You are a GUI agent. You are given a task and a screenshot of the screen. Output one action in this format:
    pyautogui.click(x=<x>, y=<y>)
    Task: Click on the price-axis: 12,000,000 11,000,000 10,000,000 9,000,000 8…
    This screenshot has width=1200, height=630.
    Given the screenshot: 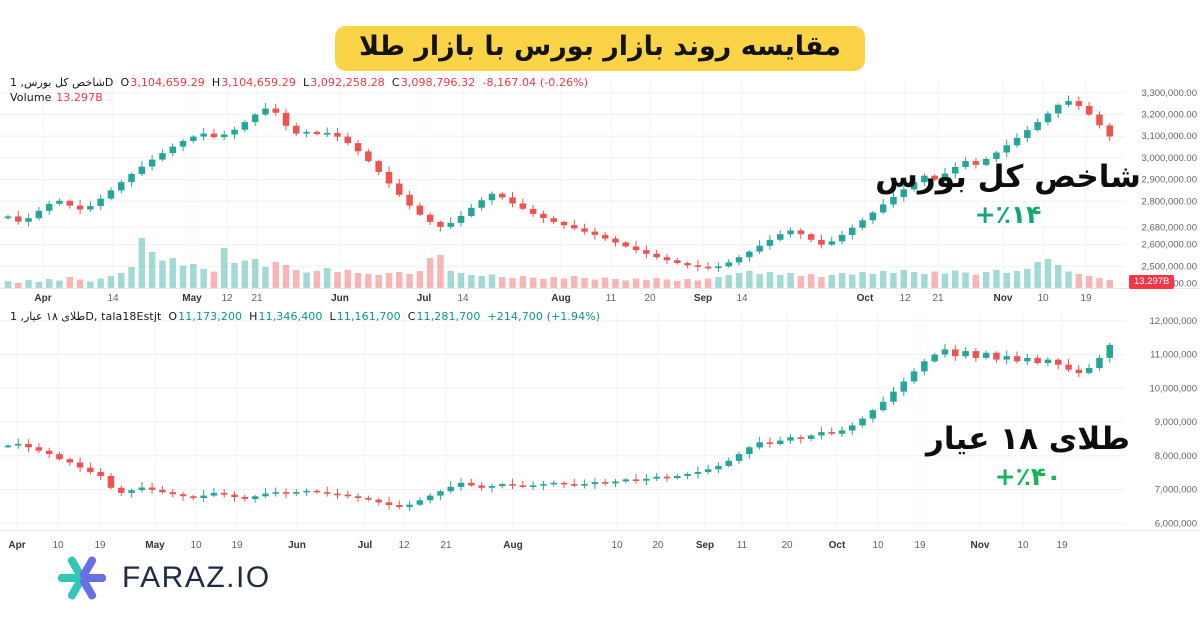 What is the action you would take?
    pyautogui.click(x=1173, y=423)
    